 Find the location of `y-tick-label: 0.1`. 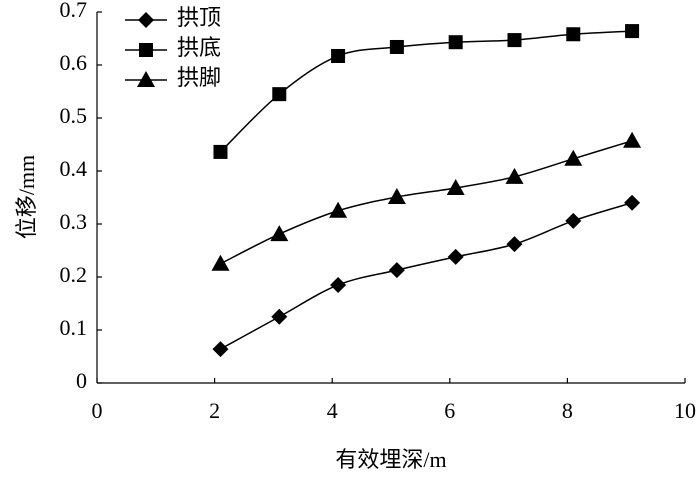

y-tick-label: 0.1 is located at coordinates (74, 327).